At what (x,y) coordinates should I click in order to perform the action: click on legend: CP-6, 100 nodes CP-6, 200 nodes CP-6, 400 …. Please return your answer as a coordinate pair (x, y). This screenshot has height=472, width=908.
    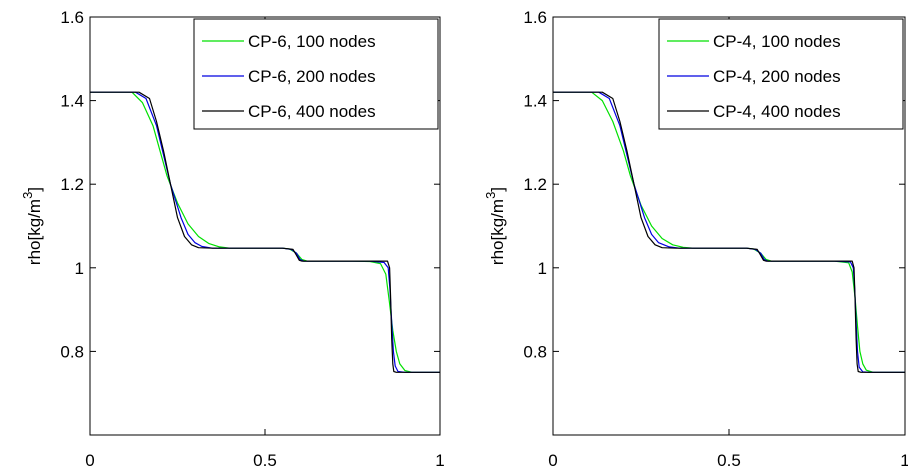
    Looking at the image, I should click on (316, 74).